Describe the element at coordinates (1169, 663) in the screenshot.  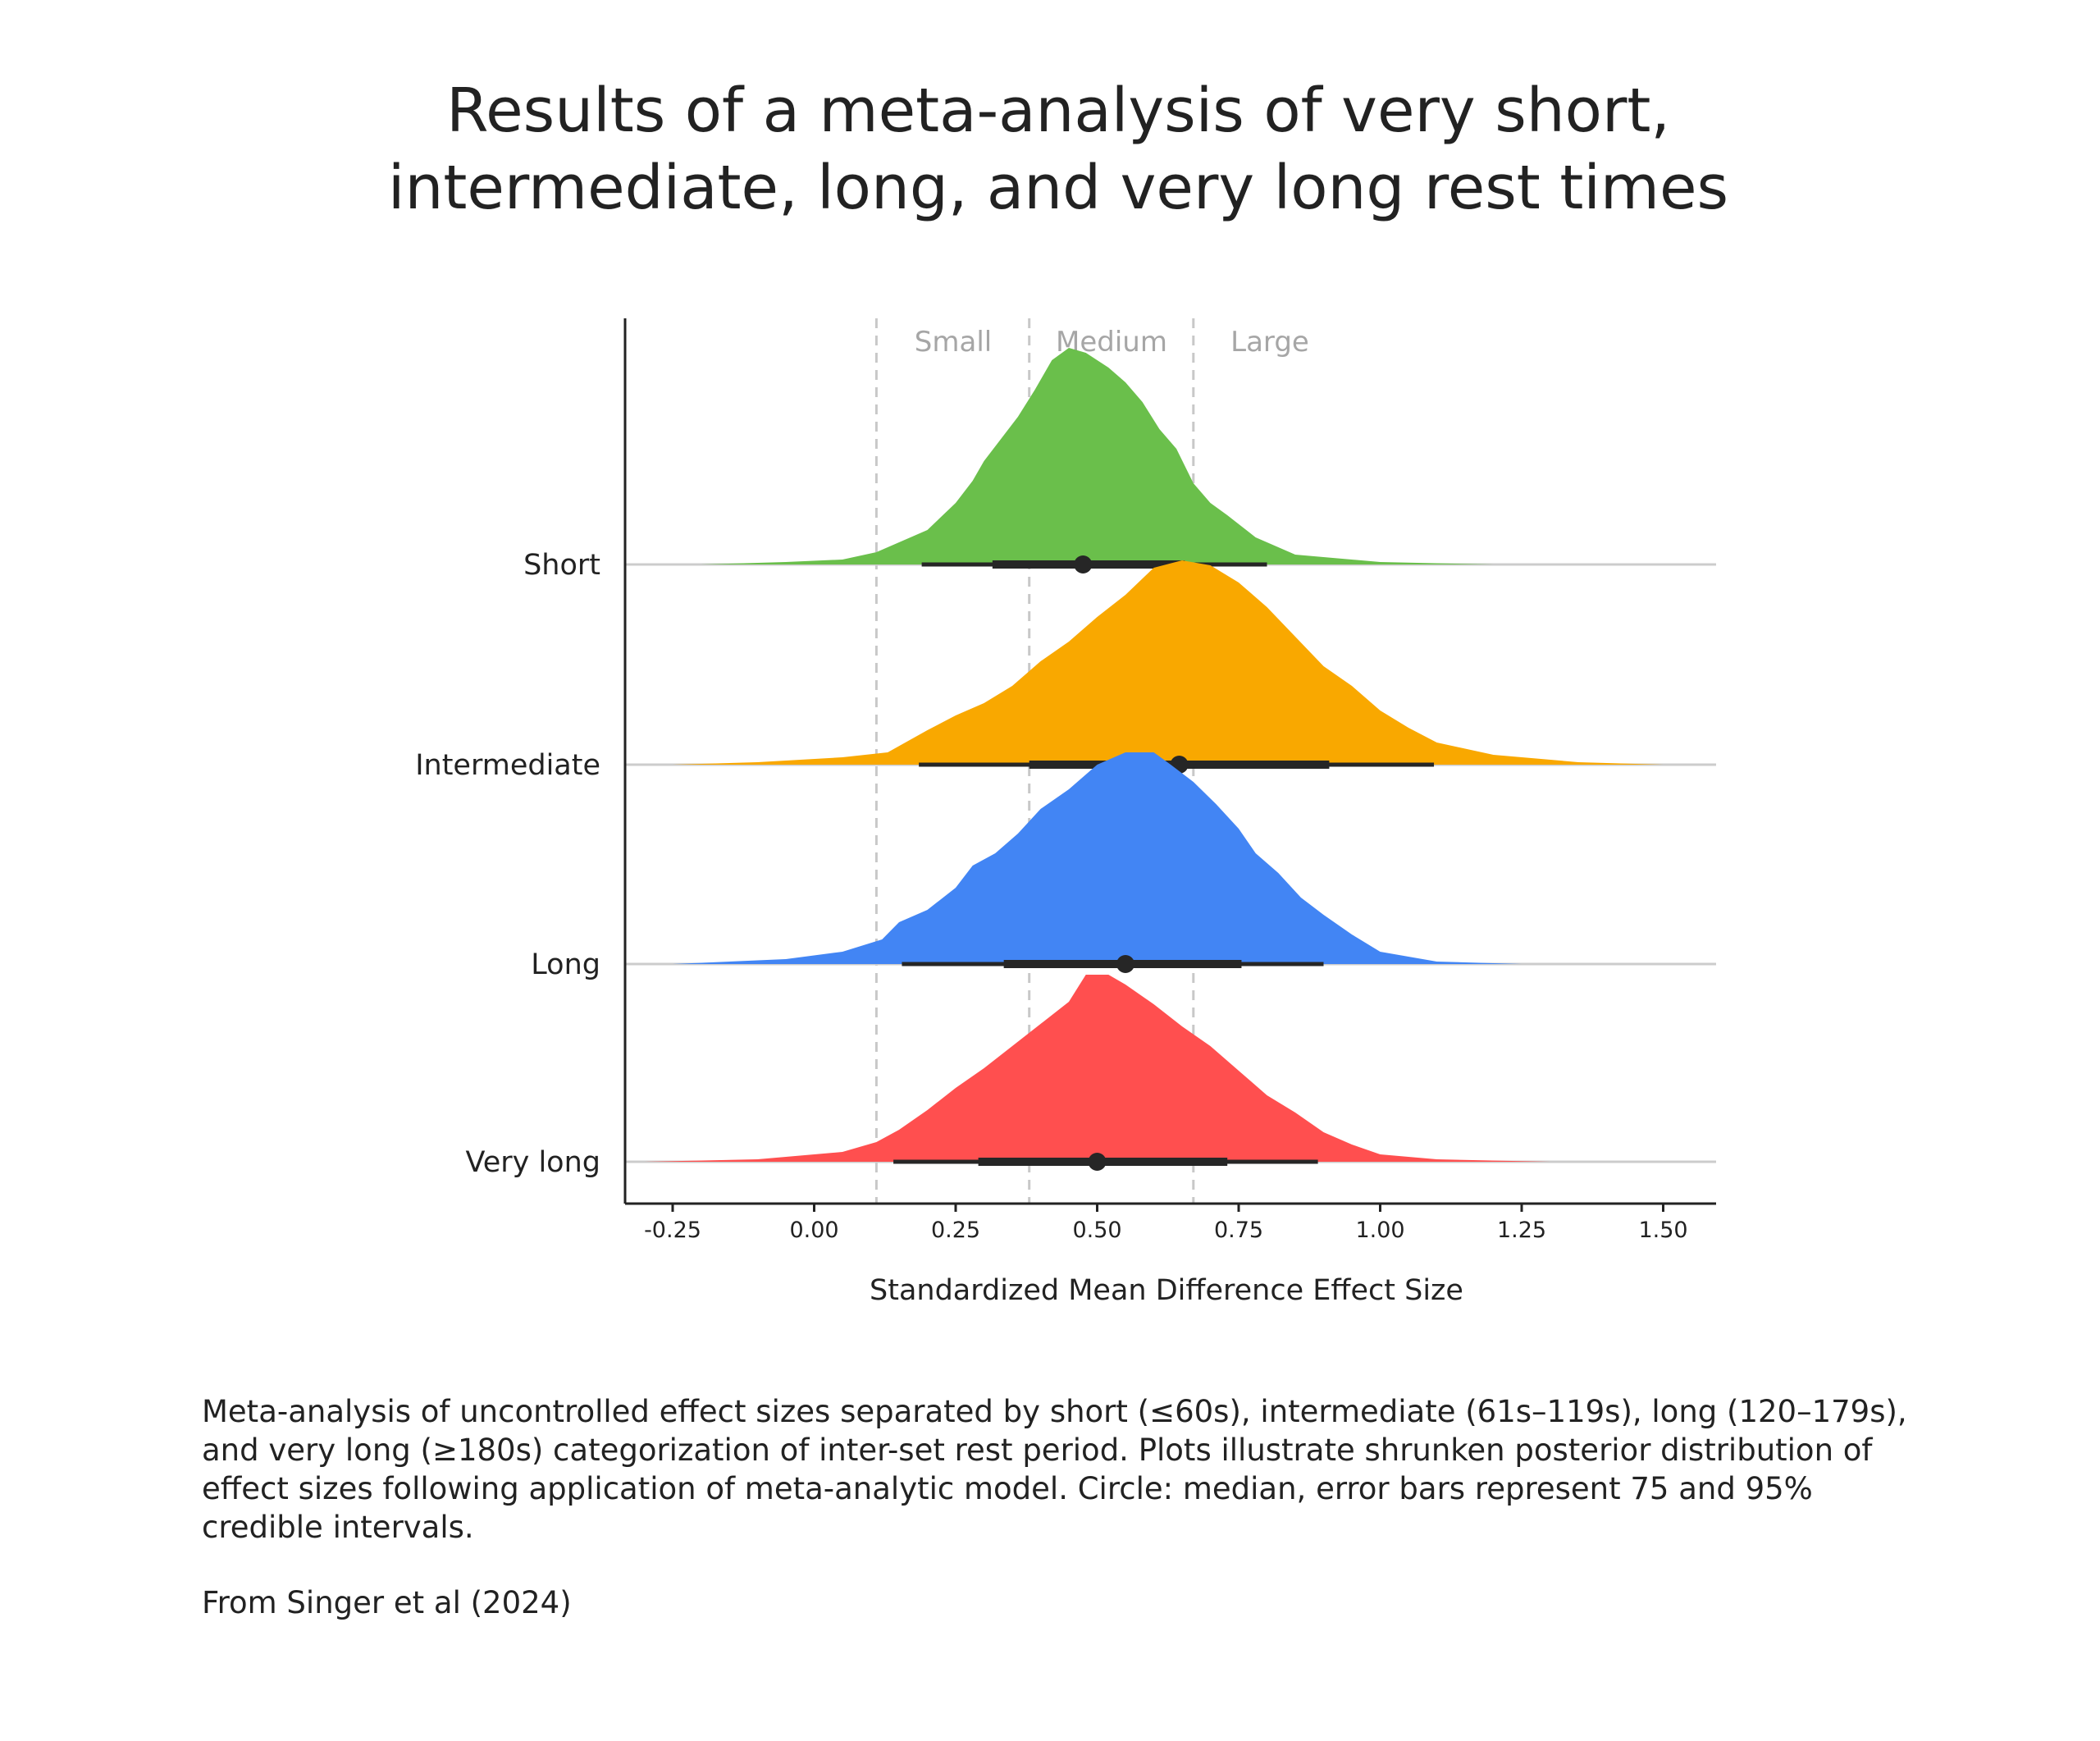
I see `density-intermediate` at that location.